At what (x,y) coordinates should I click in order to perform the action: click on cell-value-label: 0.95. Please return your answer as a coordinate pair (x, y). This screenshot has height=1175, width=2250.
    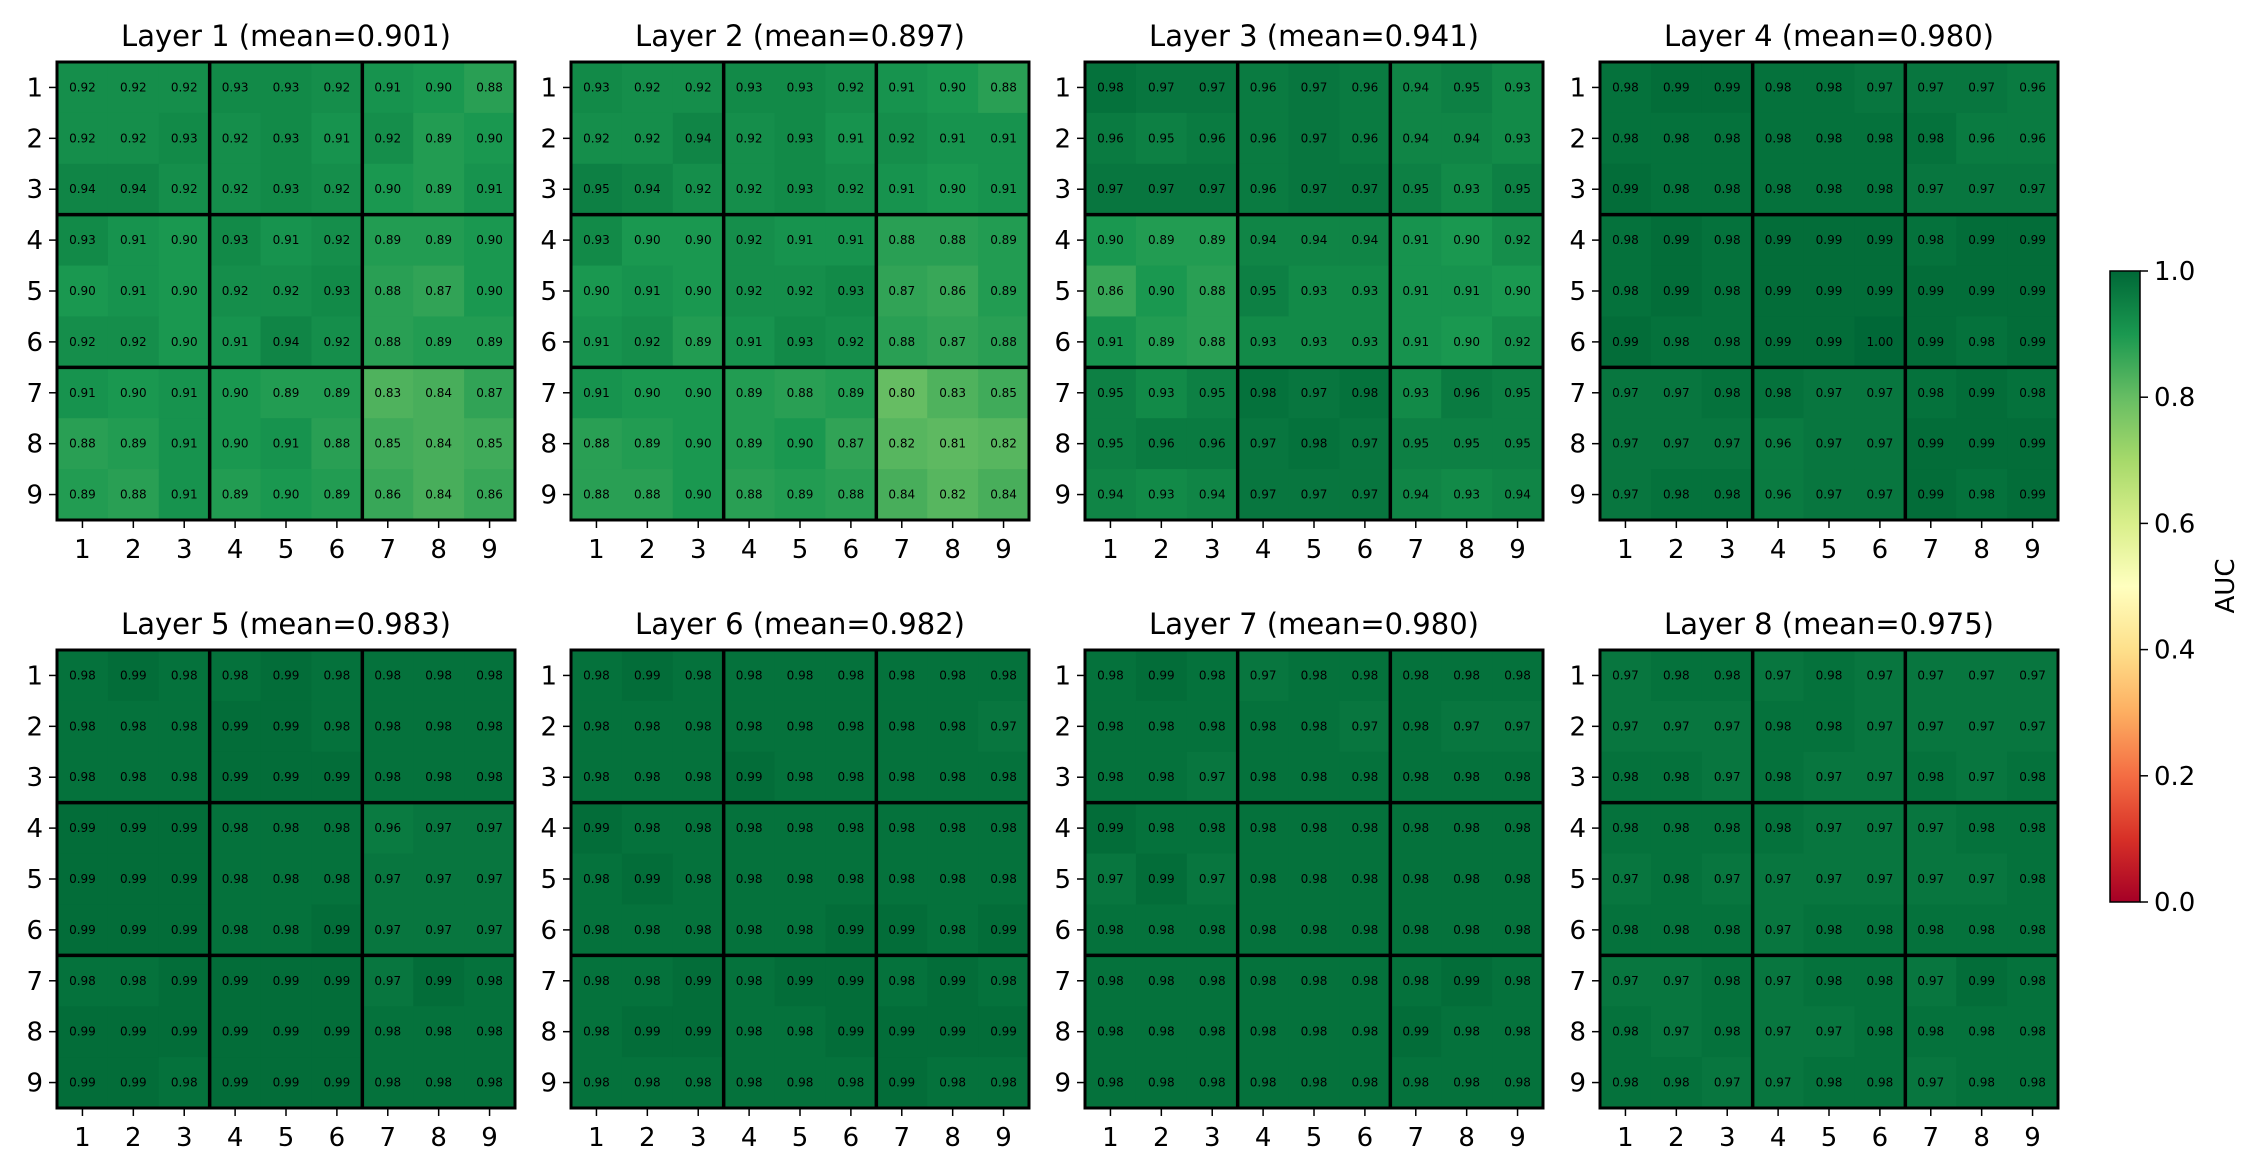
    Looking at the image, I should click on (1110, 444).